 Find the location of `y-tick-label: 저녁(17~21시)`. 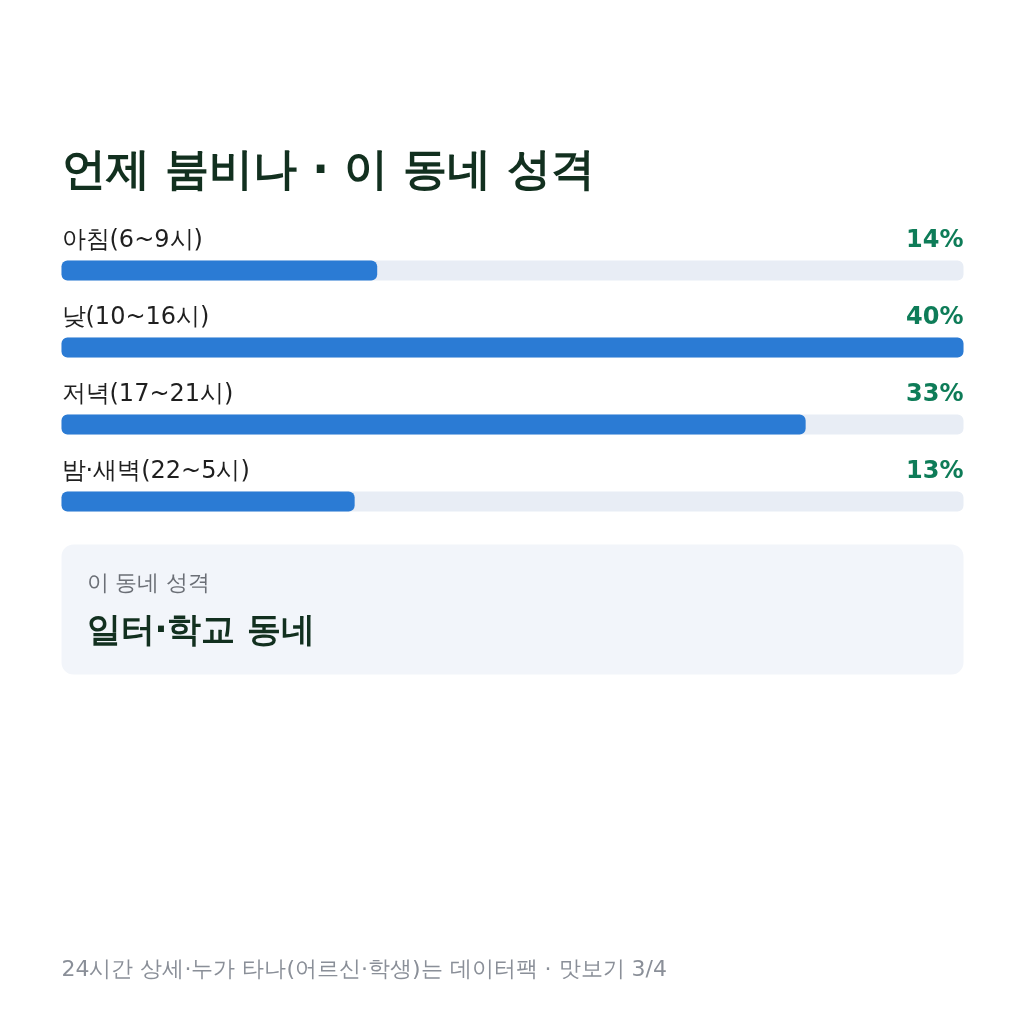

y-tick-label: 저녁(17~21시) is located at coordinates (147, 392).